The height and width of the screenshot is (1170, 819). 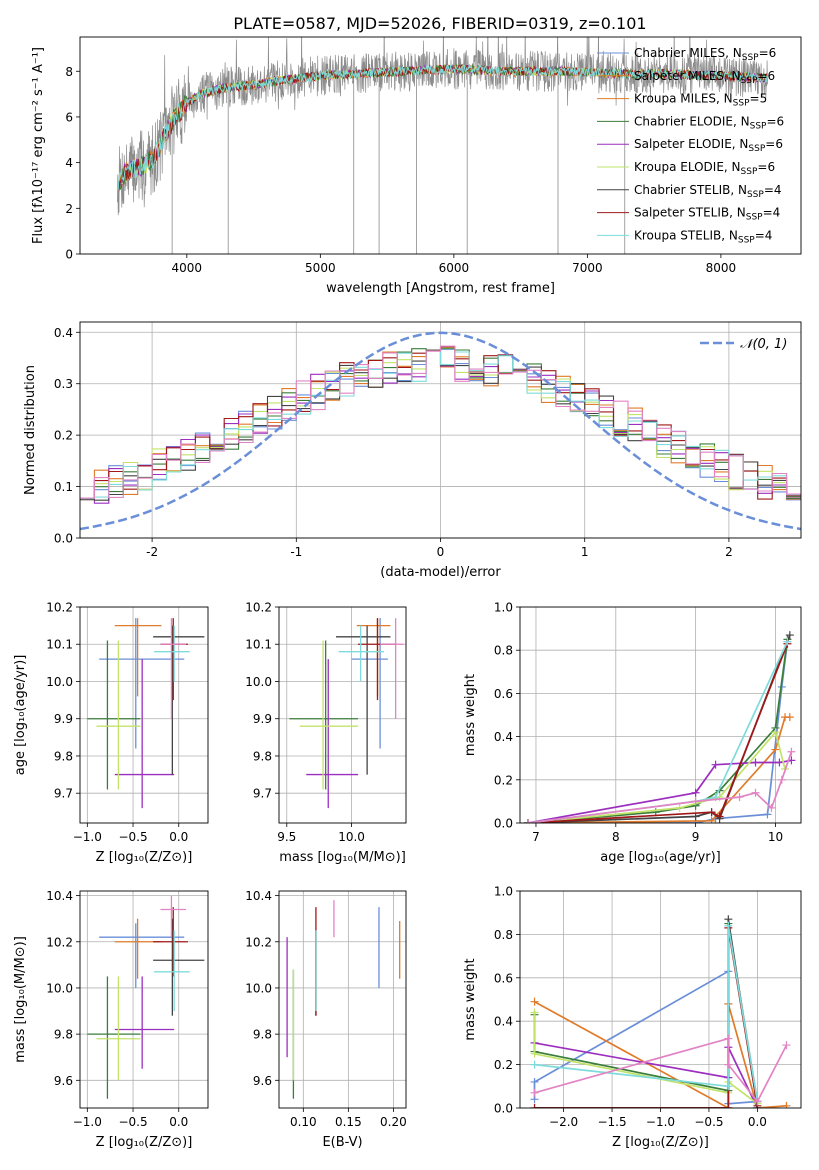 What do you see at coordinates (503, 694) in the screenshot?
I see `y-tick-label: 0.6` at bounding box center [503, 694].